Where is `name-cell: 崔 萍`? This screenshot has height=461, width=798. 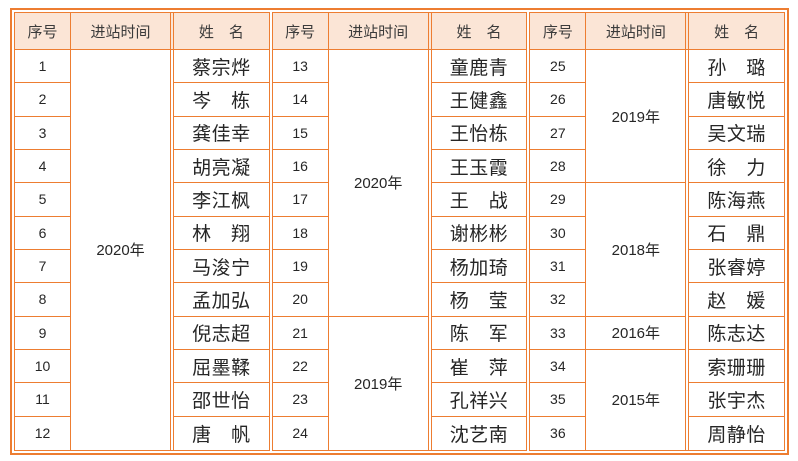
name-cell: 崔 萍 is located at coordinates (478, 366).